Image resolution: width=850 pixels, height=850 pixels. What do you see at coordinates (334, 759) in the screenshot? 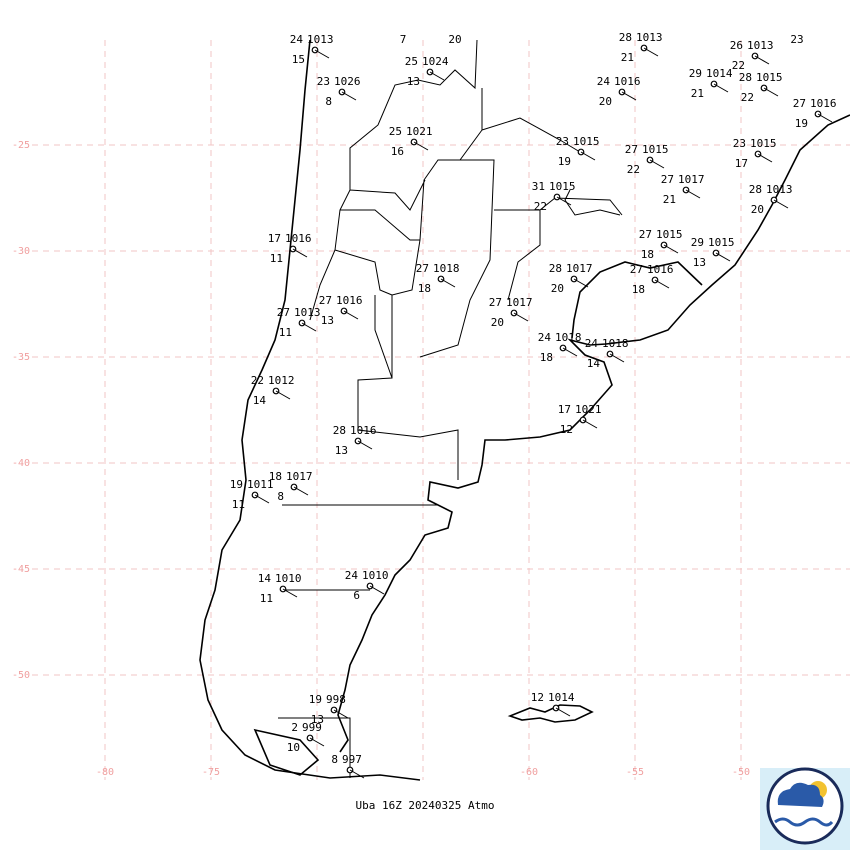
I see `temperature: 8` at bounding box center [334, 759].